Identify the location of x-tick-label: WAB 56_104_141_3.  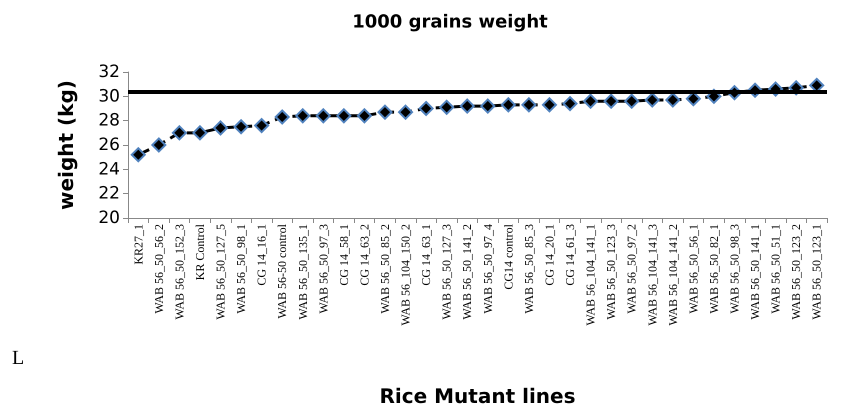
(652, 275).